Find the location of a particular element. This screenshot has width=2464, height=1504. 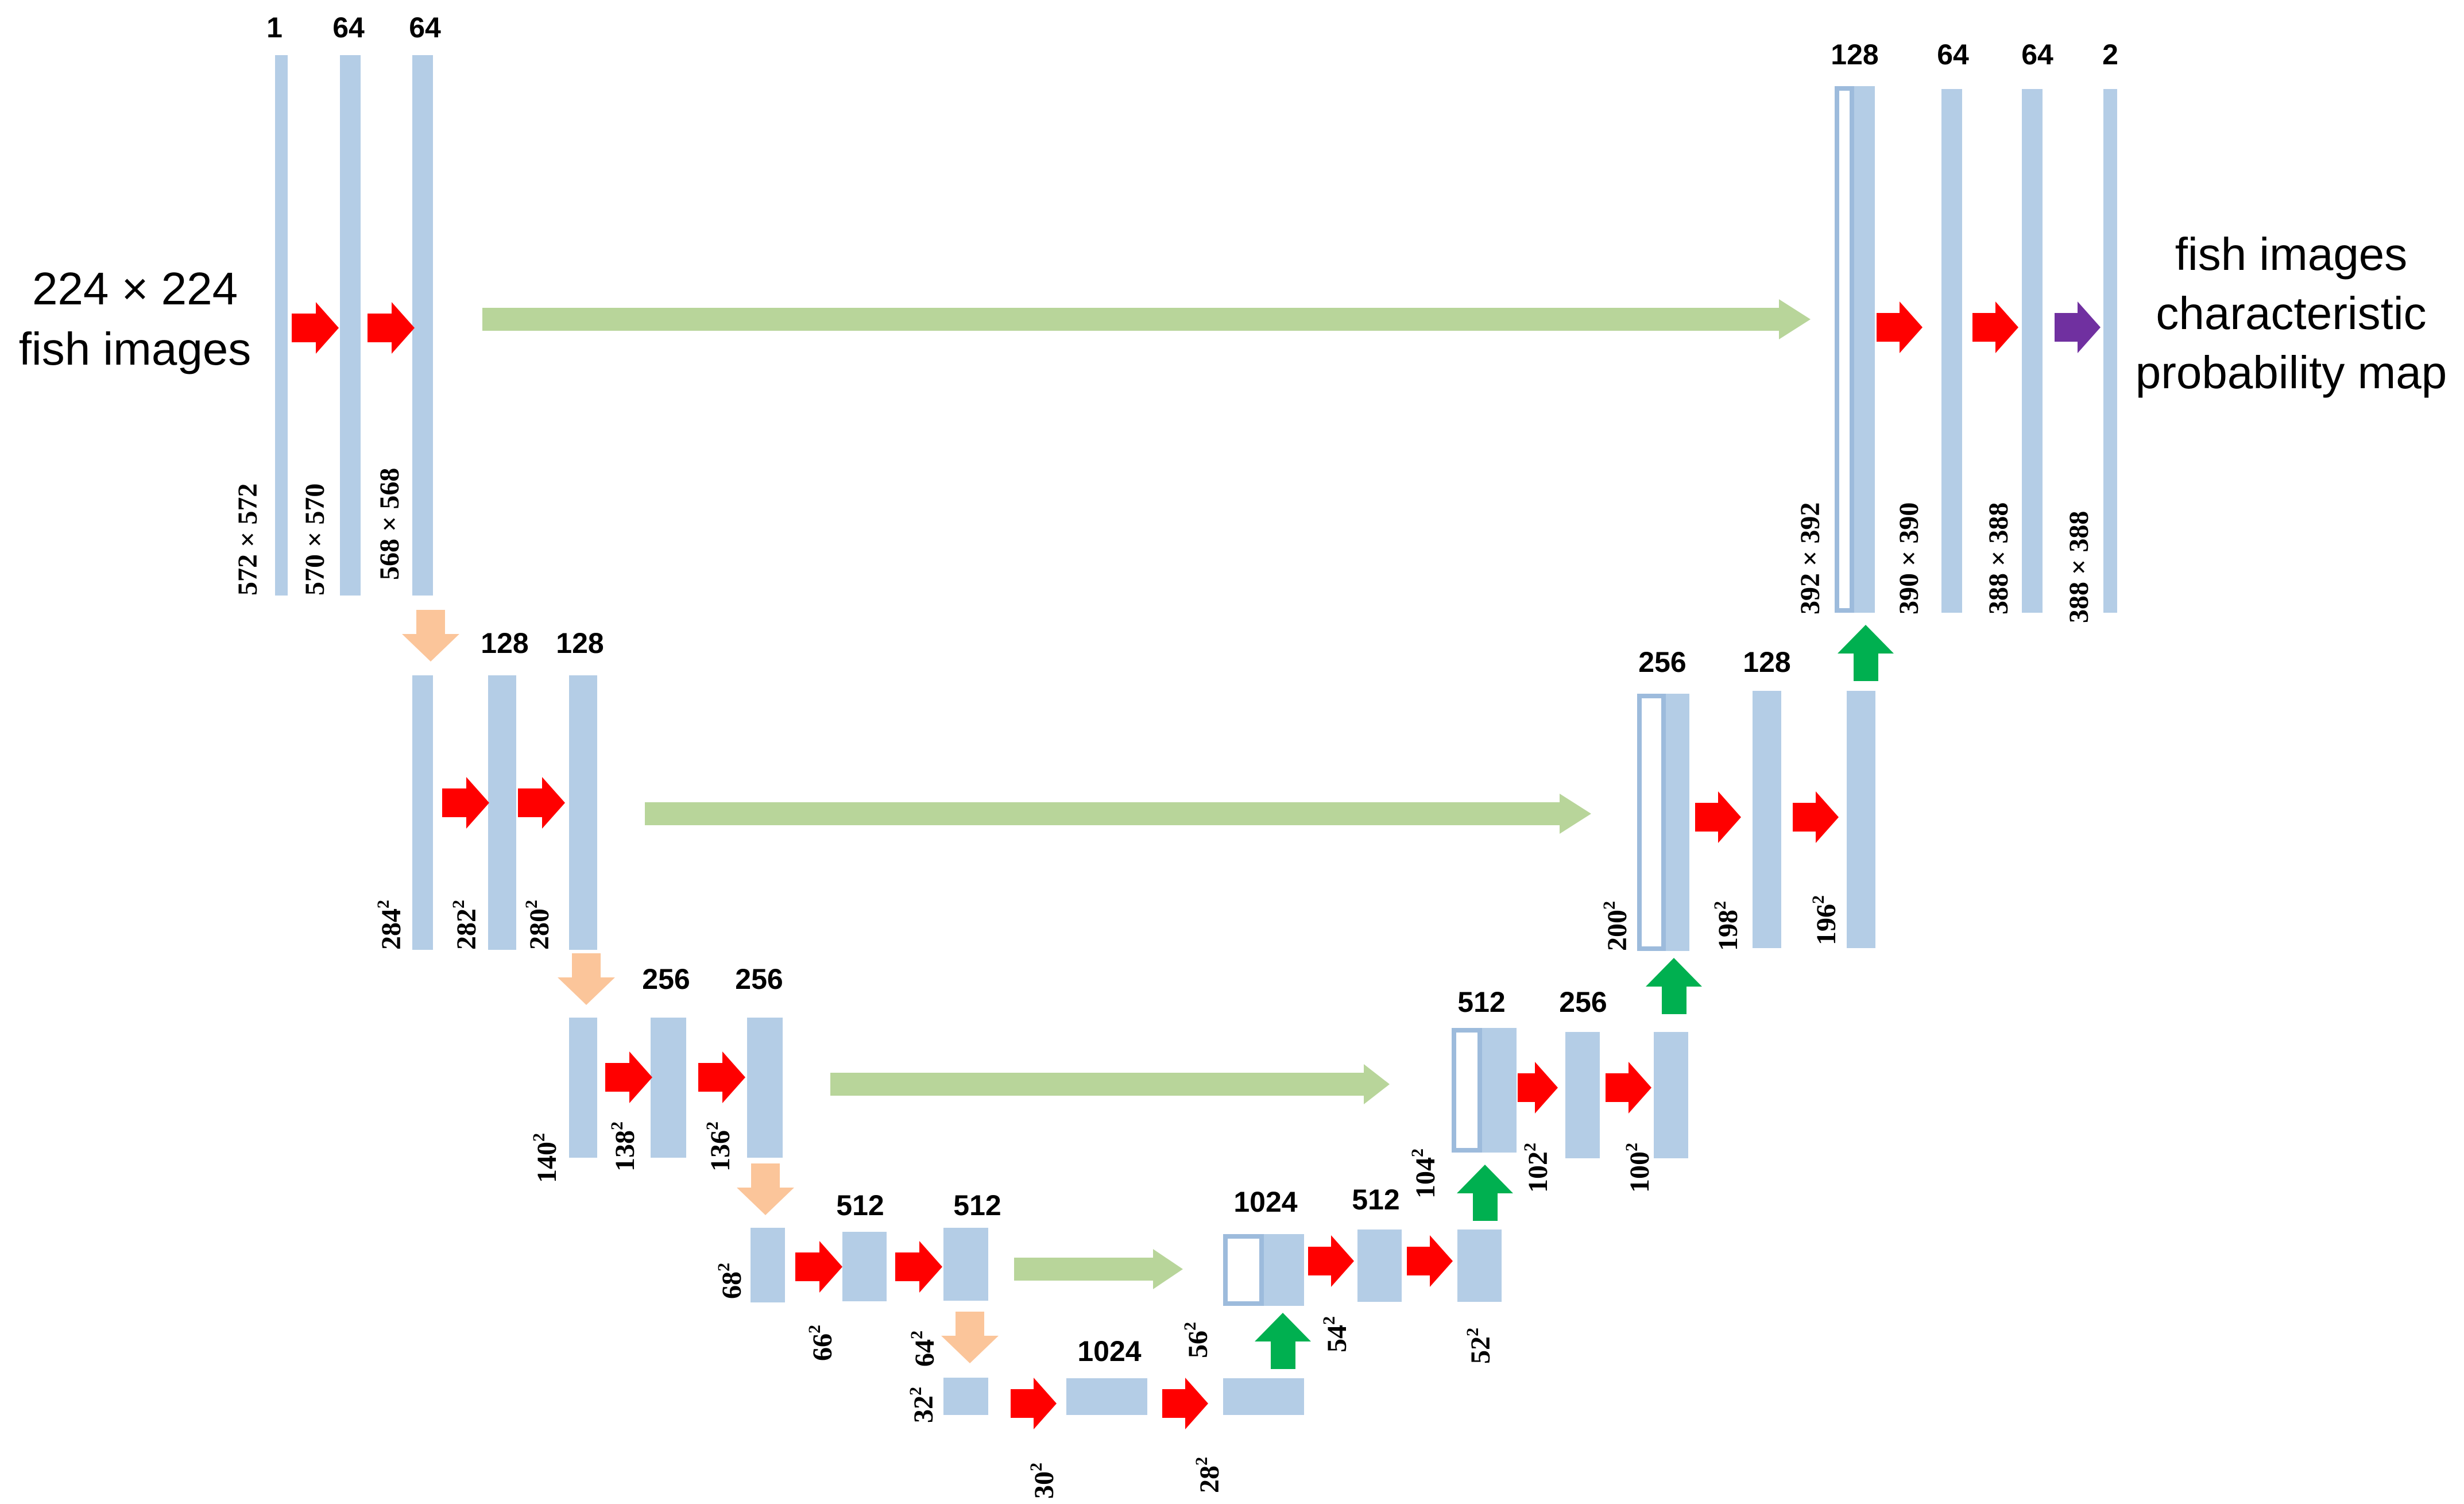

output-label-line3: probability map is located at coordinates (2291, 372).